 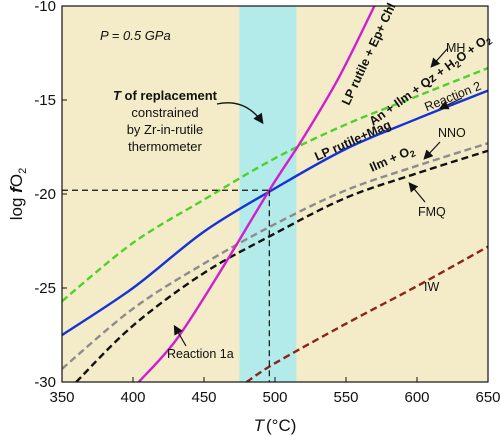 What do you see at coordinates (45, 288) in the screenshot?
I see `y-tick-label: -25` at bounding box center [45, 288].